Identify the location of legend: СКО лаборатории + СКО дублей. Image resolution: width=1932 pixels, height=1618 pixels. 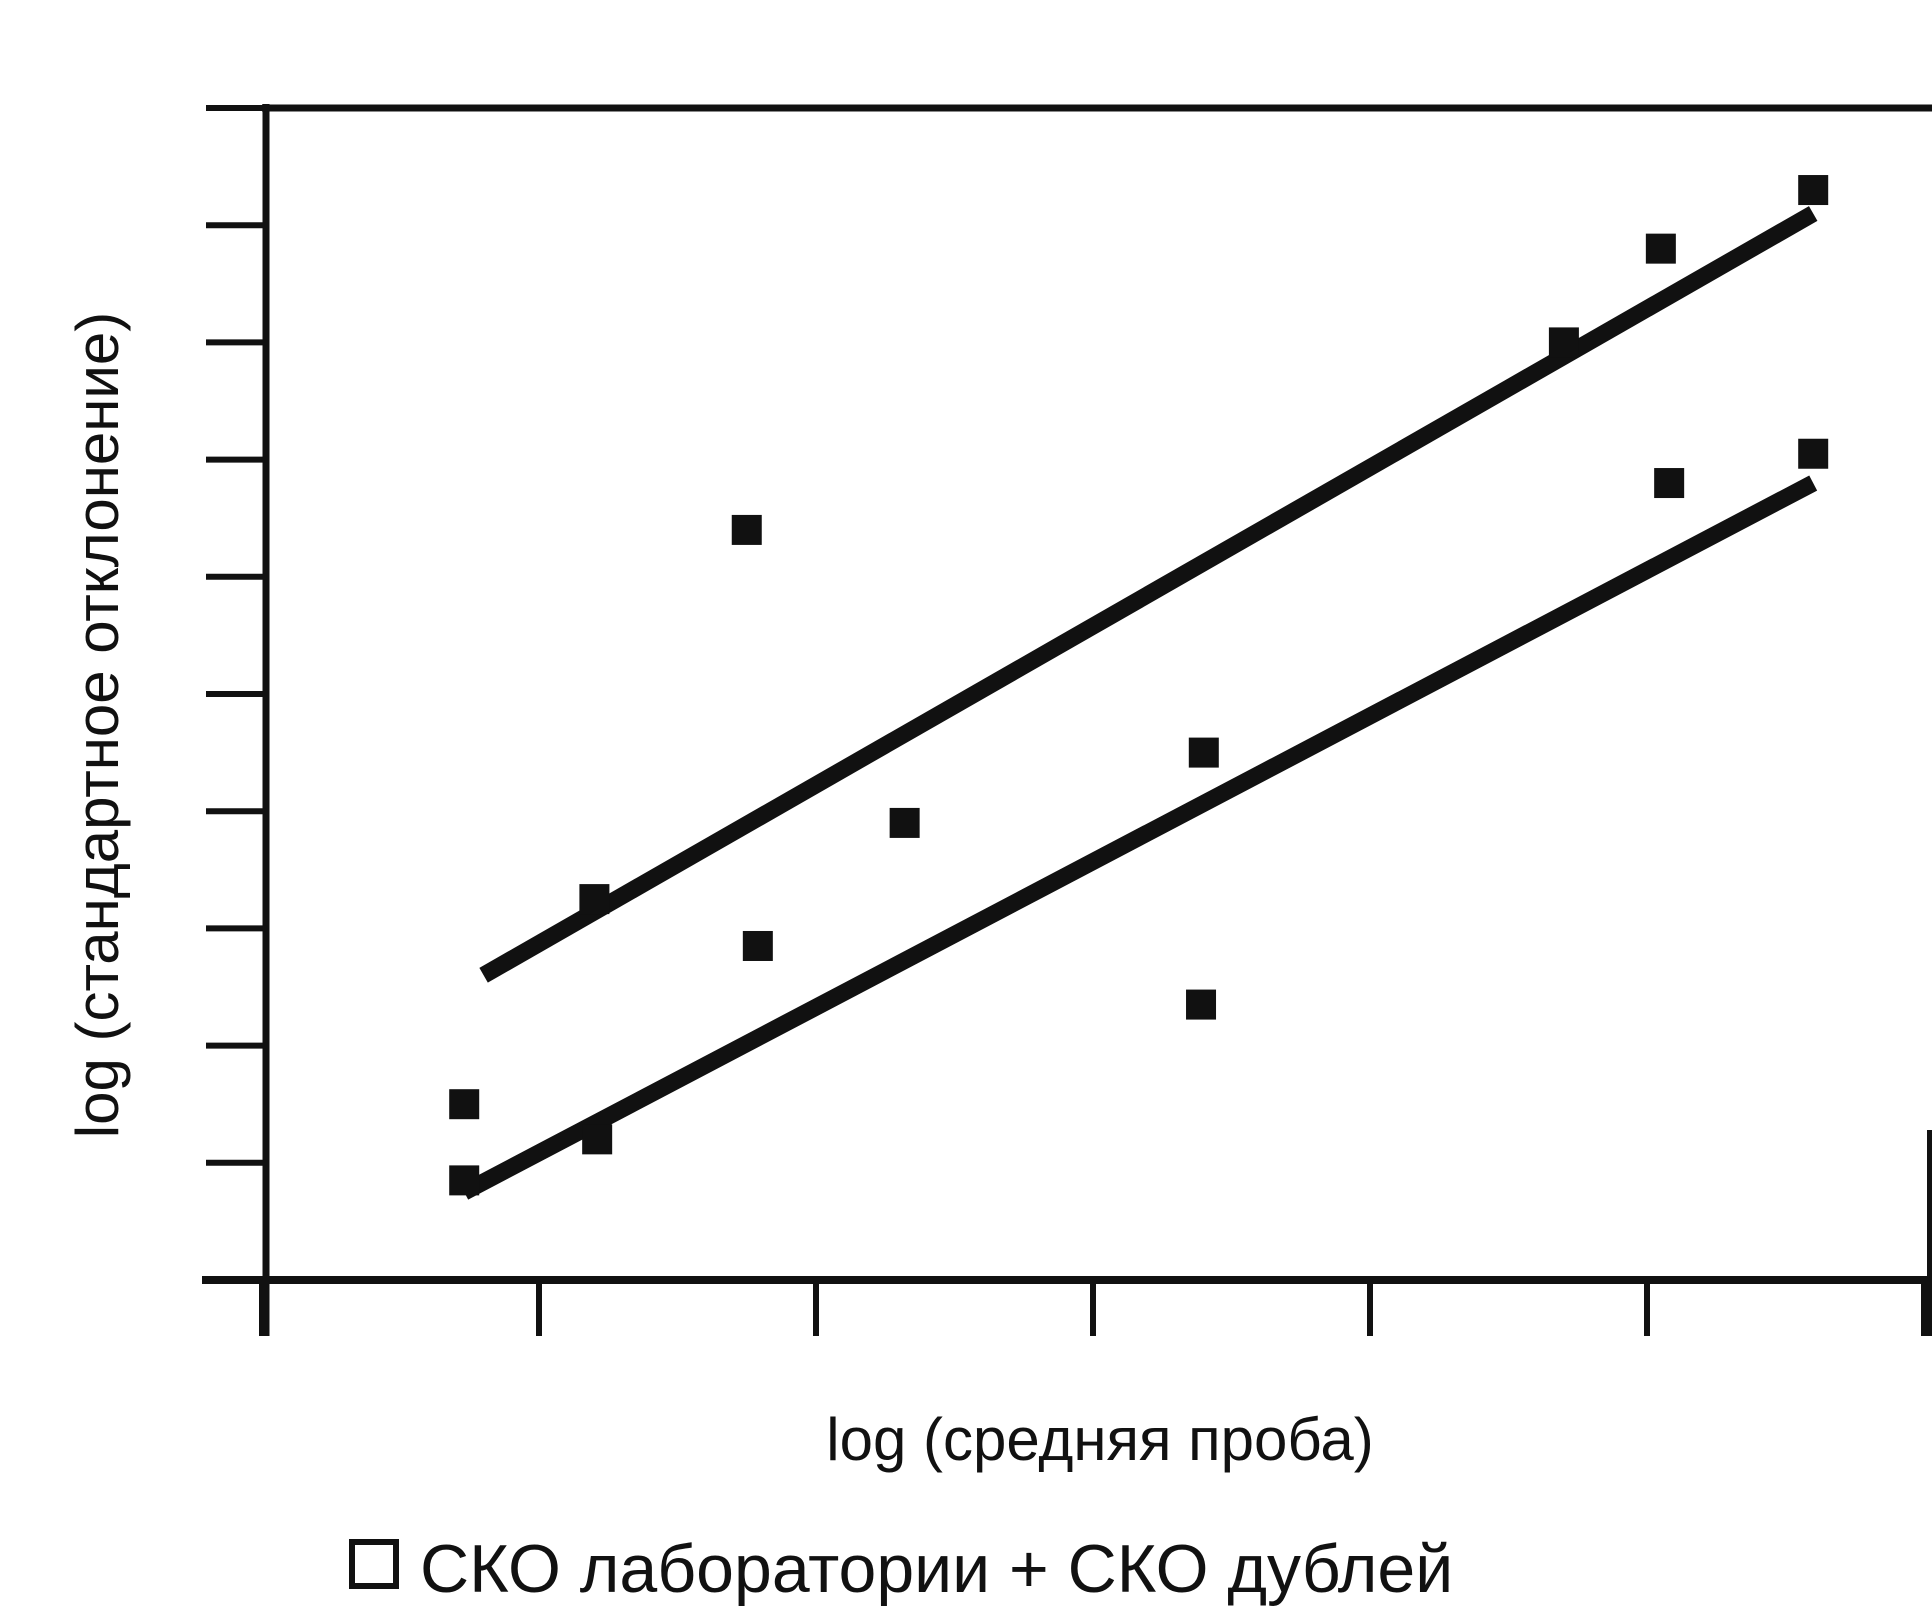
(901, 1569).